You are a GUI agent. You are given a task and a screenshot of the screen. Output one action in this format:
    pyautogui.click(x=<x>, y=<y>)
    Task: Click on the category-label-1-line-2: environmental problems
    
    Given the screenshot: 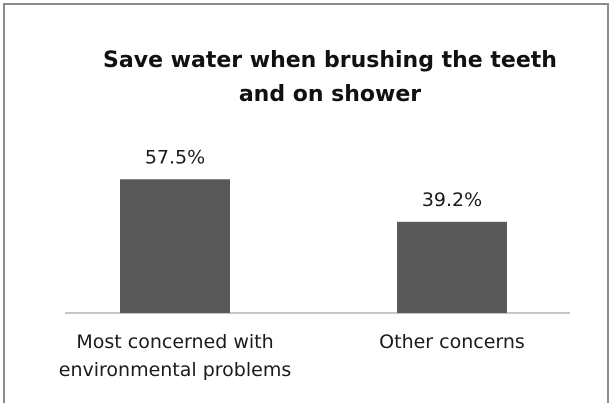 What is the action you would take?
    pyautogui.click(x=175, y=370)
    